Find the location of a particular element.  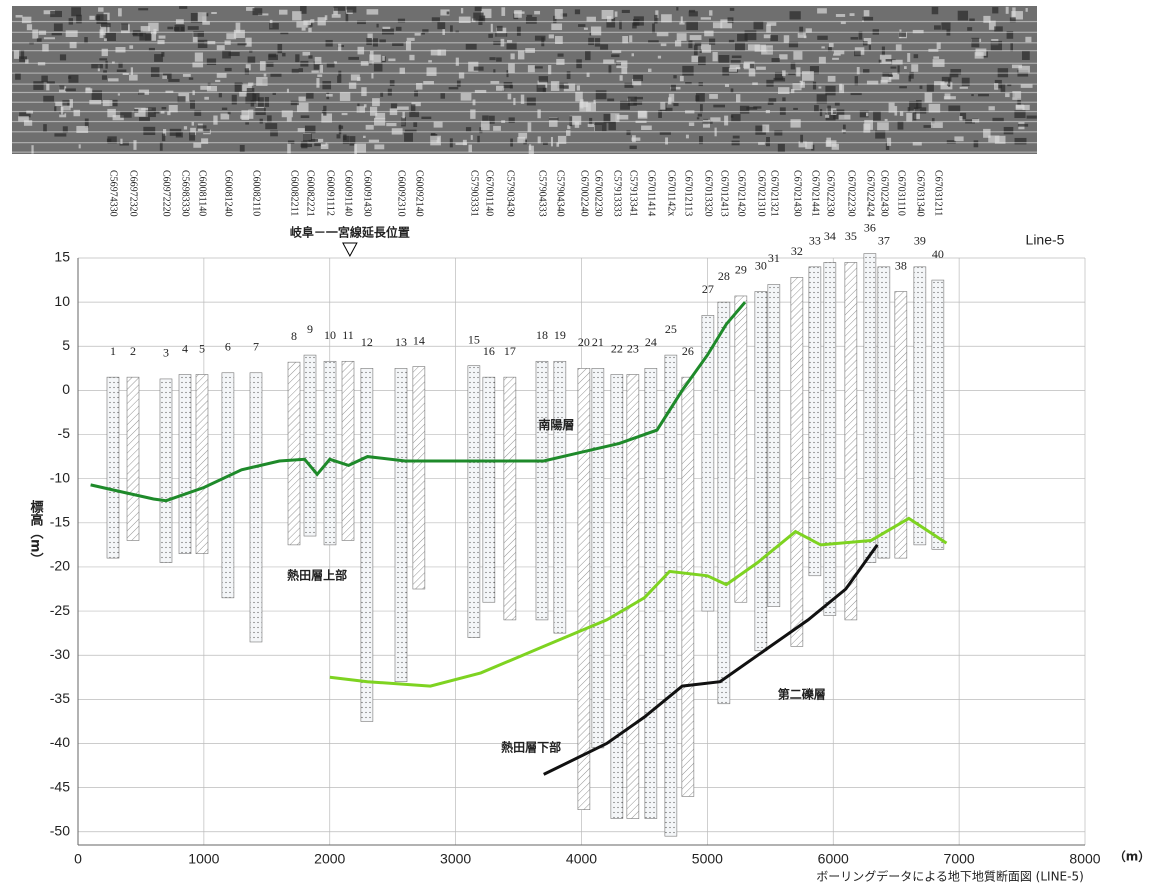

borehole-id: C57903430 is located at coordinates (510, 193).